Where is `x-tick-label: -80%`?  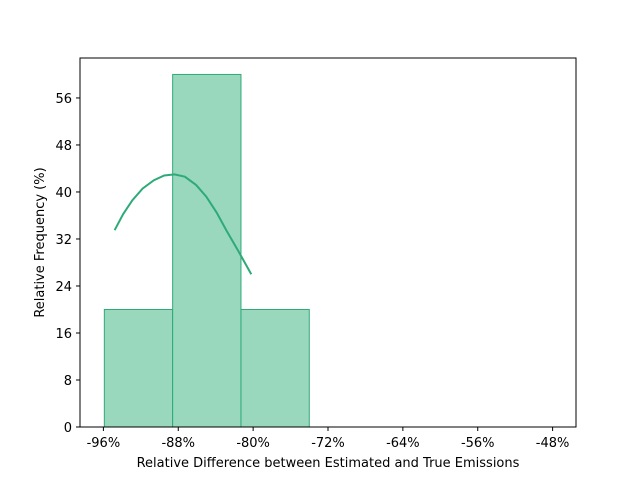 x-tick-label: -80% is located at coordinates (253, 443).